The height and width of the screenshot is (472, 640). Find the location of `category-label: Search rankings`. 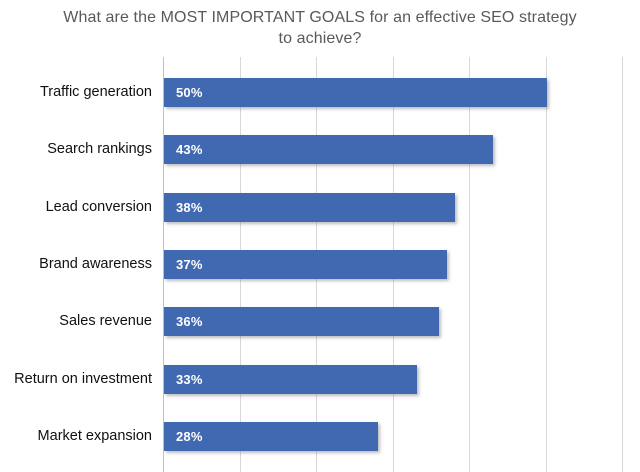

category-label: Search rankings is located at coordinates (99, 149).